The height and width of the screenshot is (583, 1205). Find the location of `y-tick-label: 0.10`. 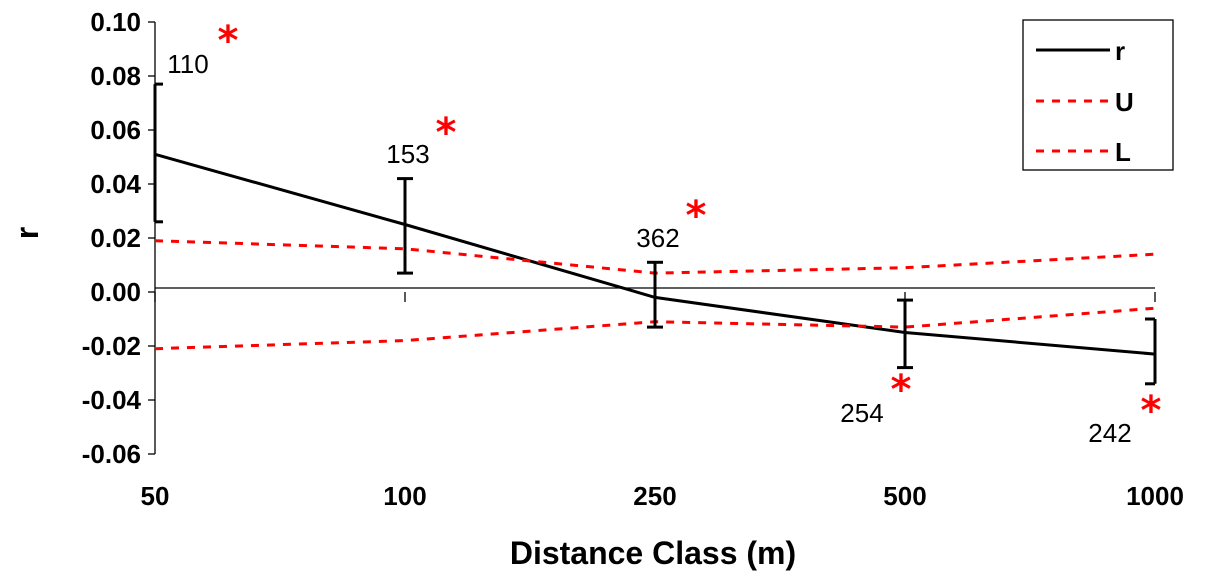

y-tick-label: 0.10 is located at coordinates (115, 22).